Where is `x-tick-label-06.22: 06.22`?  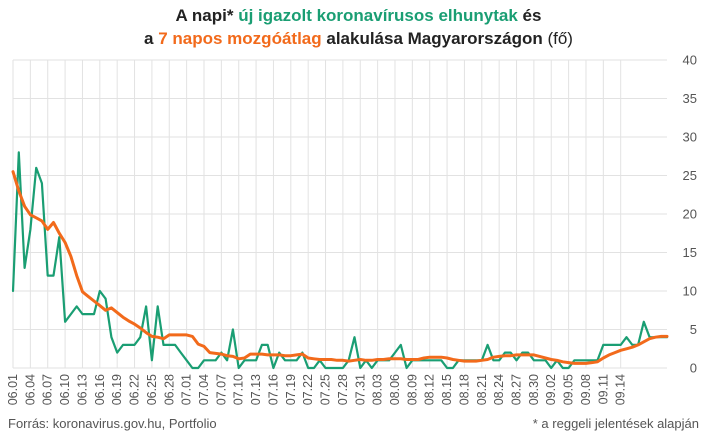 x-tick-label-06.22: 06.22 is located at coordinates (135, 389).